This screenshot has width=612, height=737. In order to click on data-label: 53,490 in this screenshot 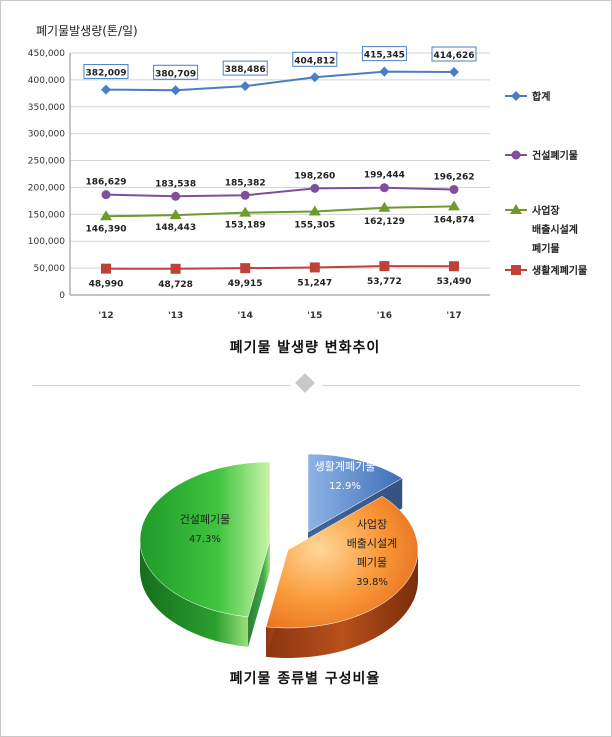, I will do `click(454, 282)`.